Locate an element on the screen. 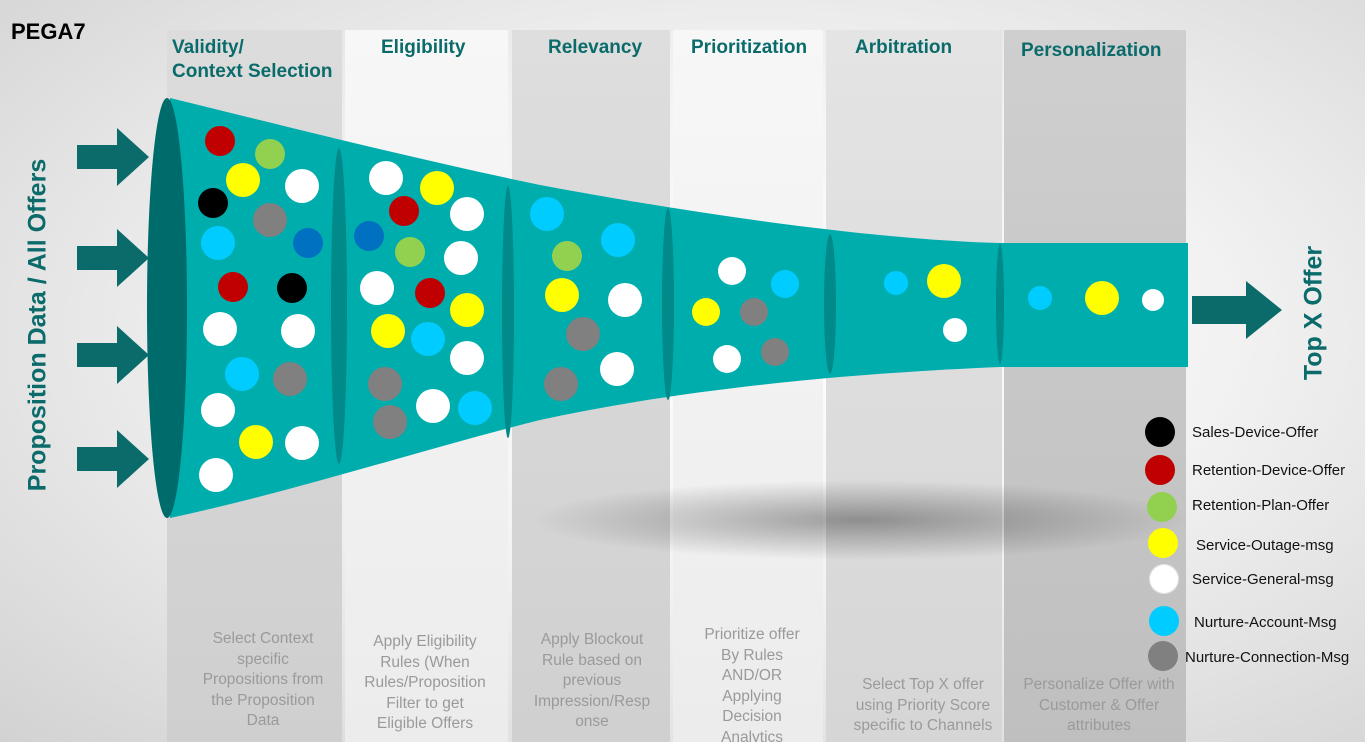  offer-dot-validity-nurture-account-dark is located at coordinates (308, 243).